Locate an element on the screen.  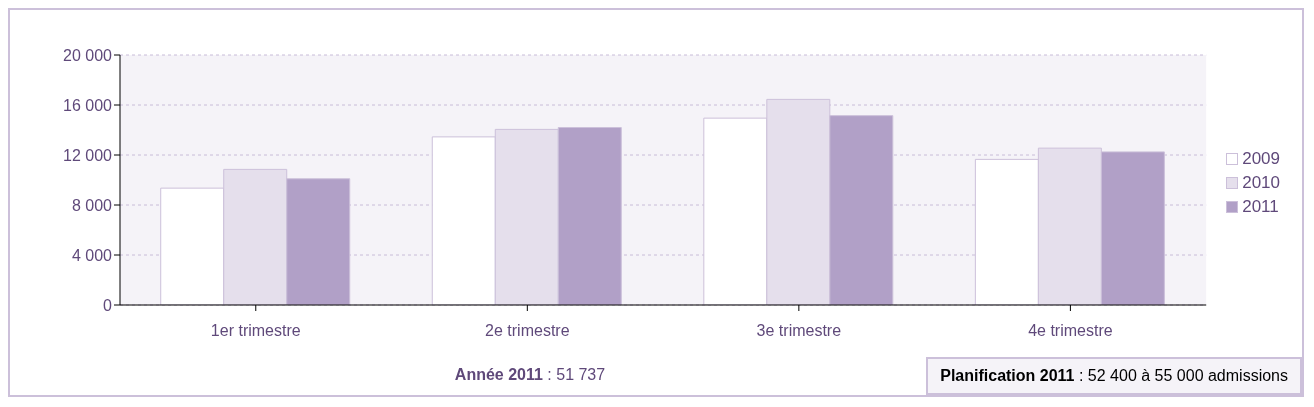
legend-label: 2011 is located at coordinates (1260, 206).